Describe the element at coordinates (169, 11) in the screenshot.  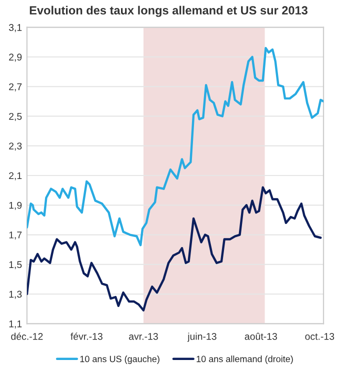
I see `chart-title: Evolution des taux longs allemand et US sur 2013` at that location.